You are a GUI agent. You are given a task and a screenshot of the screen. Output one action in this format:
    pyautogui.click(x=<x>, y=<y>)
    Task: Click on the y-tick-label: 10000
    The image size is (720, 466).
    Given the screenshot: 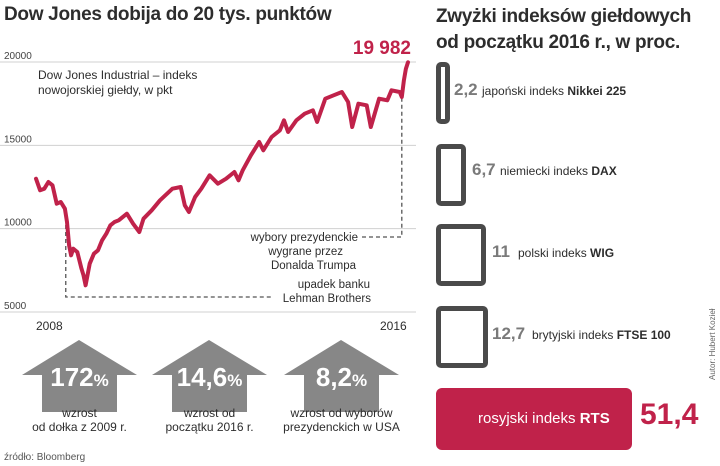 What is the action you would take?
    pyautogui.click(x=18, y=223)
    